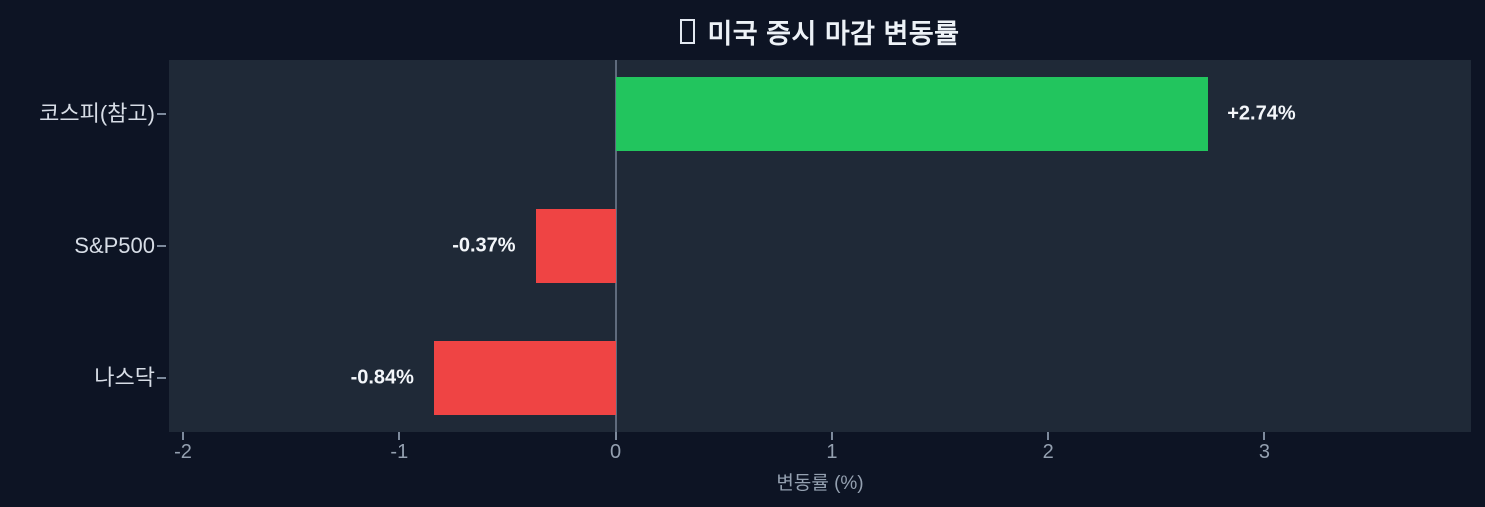 The height and width of the screenshot is (507, 1485). Describe the element at coordinates (1261, 113) in the screenshot. I see `bar-value-label: +2.74%` at that location.